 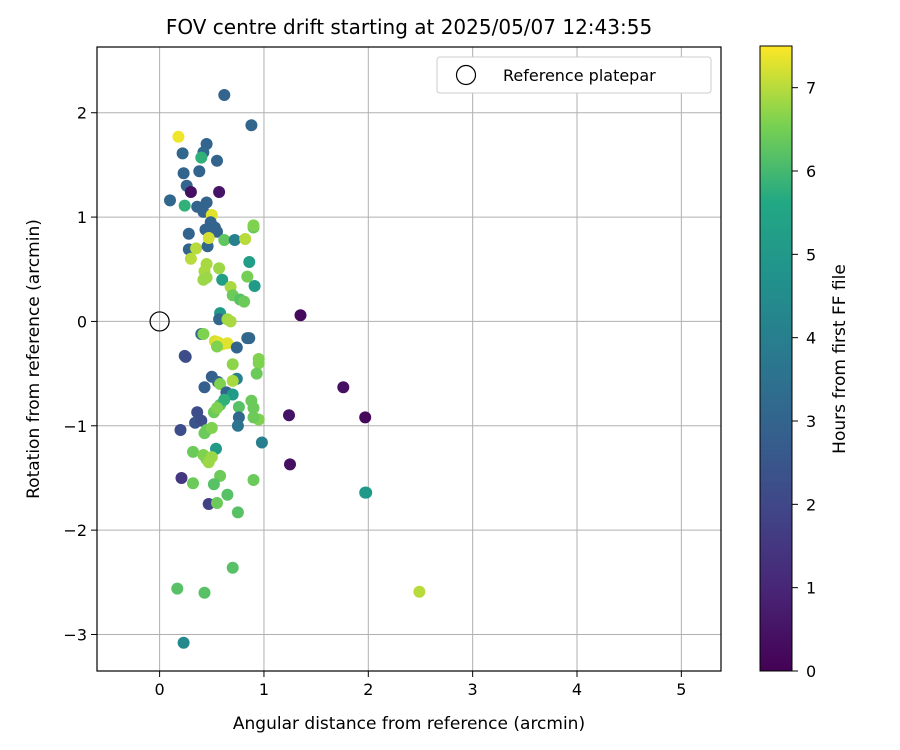 What do you see at coordinates (811, 421) in the screenshot?
I see `colorbar-tick-label: 3` at bounding box center [811, 421].